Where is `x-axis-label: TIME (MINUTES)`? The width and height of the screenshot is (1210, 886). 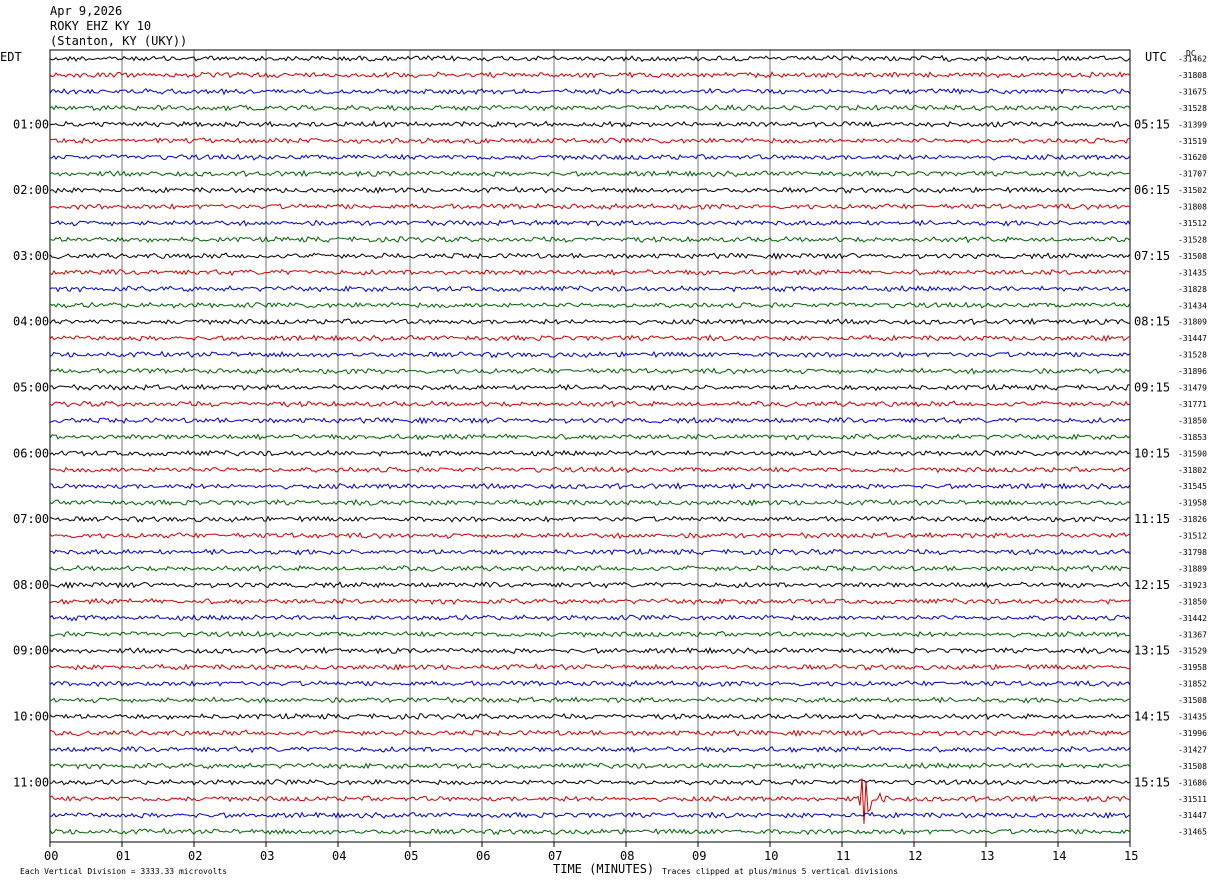 x-axis-label: TIME (MINUTES) is located at coordinates (604, 869).